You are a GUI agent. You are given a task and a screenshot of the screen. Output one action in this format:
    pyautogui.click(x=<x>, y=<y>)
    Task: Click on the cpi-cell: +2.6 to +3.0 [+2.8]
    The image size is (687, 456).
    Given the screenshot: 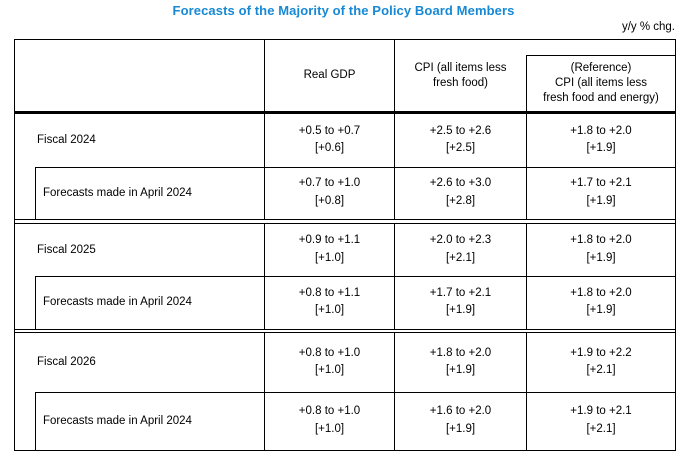 What is the action you would take?
    pyautogui.click(x=460, y=192)
    